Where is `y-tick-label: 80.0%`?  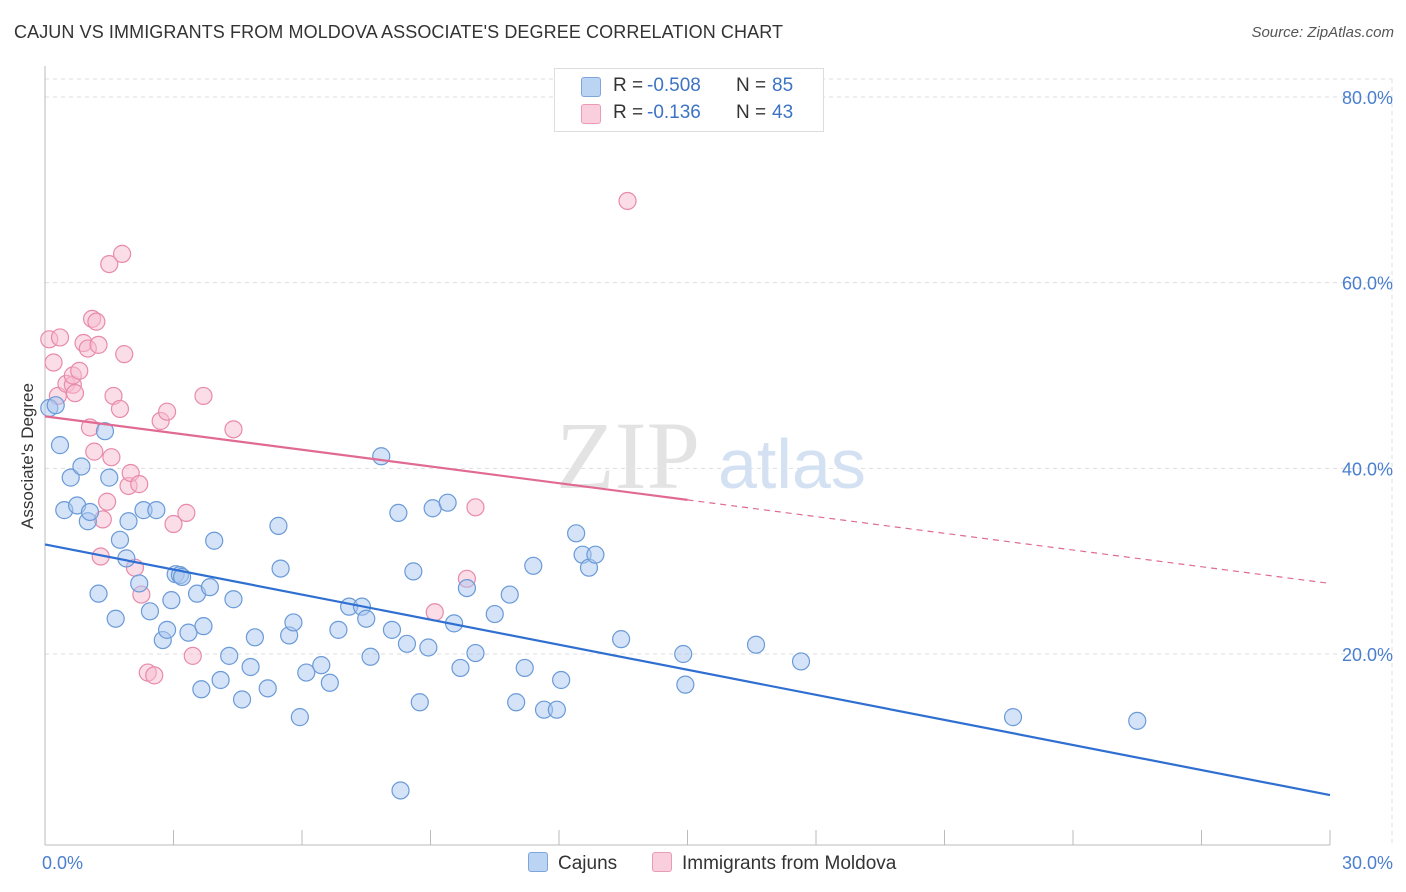 y-tick-label: 80.0% is located at coordinates (1367, 98).